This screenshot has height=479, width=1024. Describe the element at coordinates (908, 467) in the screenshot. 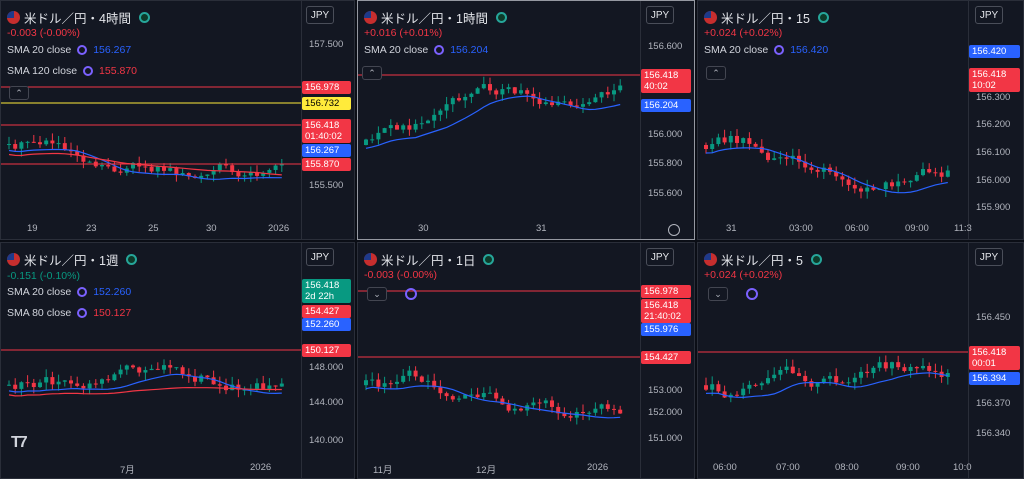

I see `x-axis-tick: 09:00` at that location.